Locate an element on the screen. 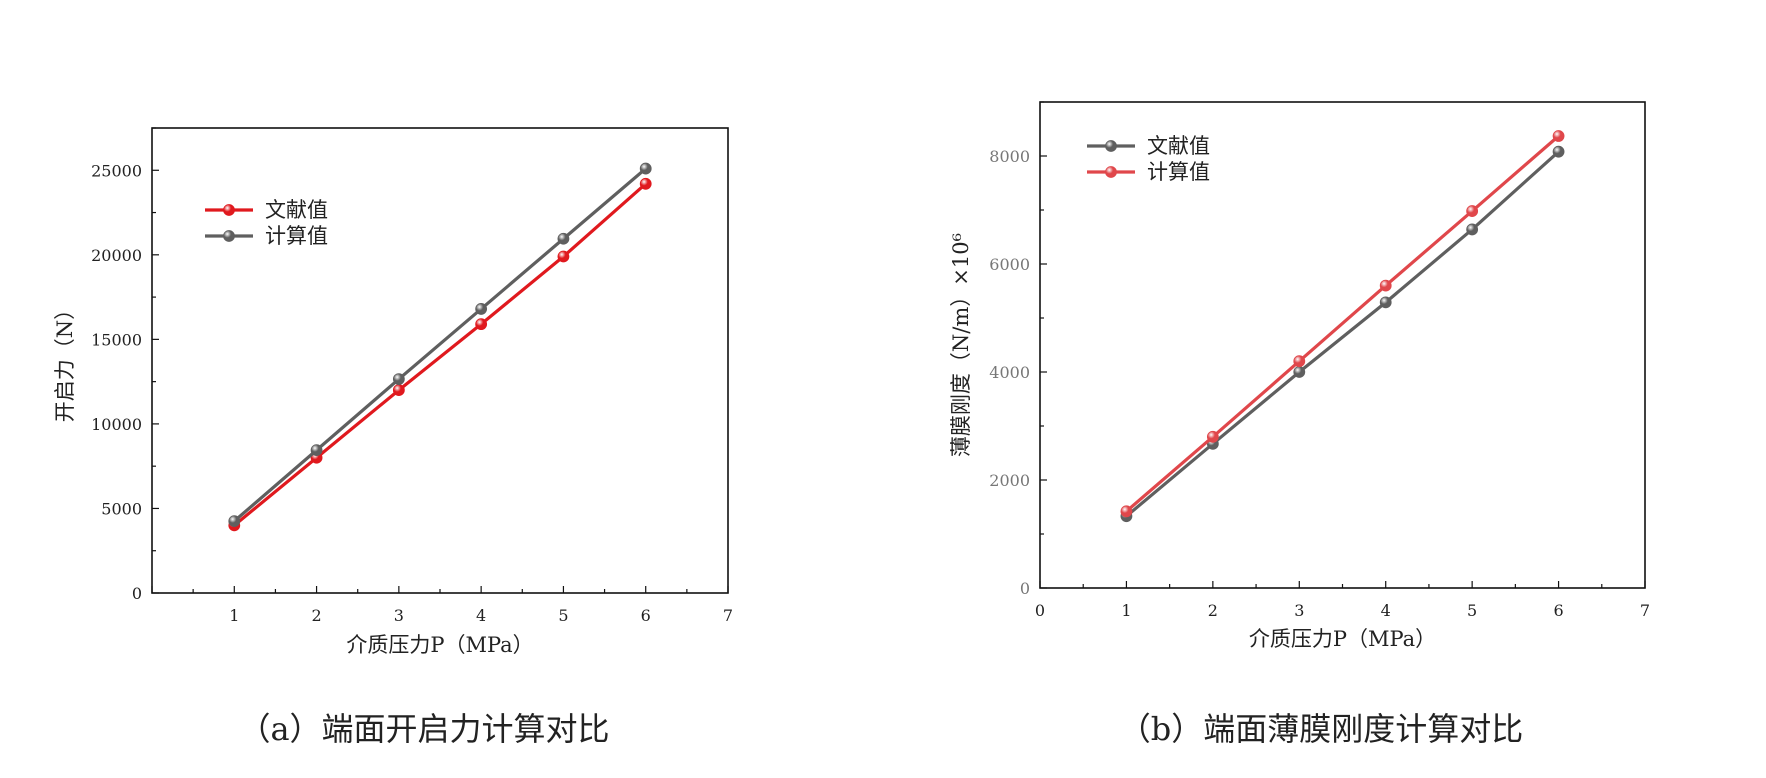  y-tick-label: 10000 is located at coordinates (116, 424).